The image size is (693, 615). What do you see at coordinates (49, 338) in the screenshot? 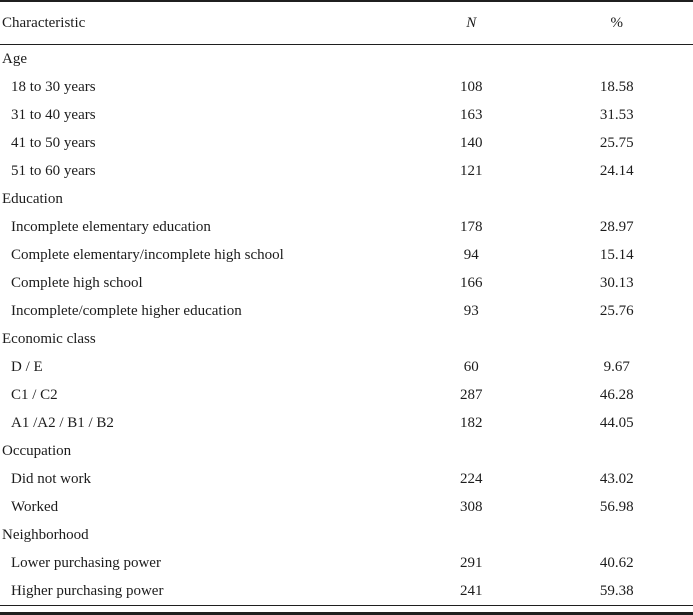
I see `section-label: Economic class` at bounding box center [49, 338].